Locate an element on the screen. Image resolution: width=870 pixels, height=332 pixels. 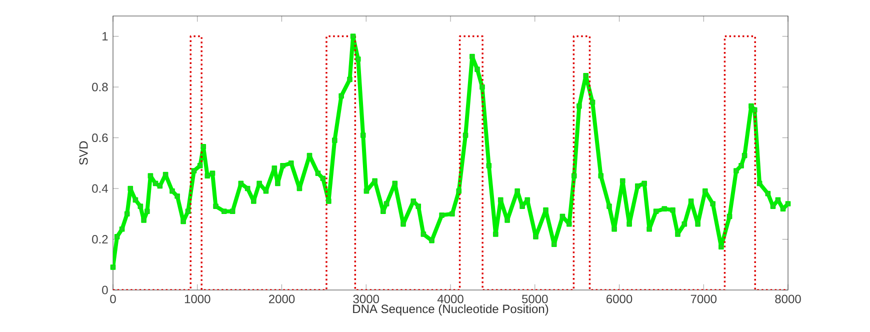
x-tick-label: 5000 is located at coordinates (535, 299).